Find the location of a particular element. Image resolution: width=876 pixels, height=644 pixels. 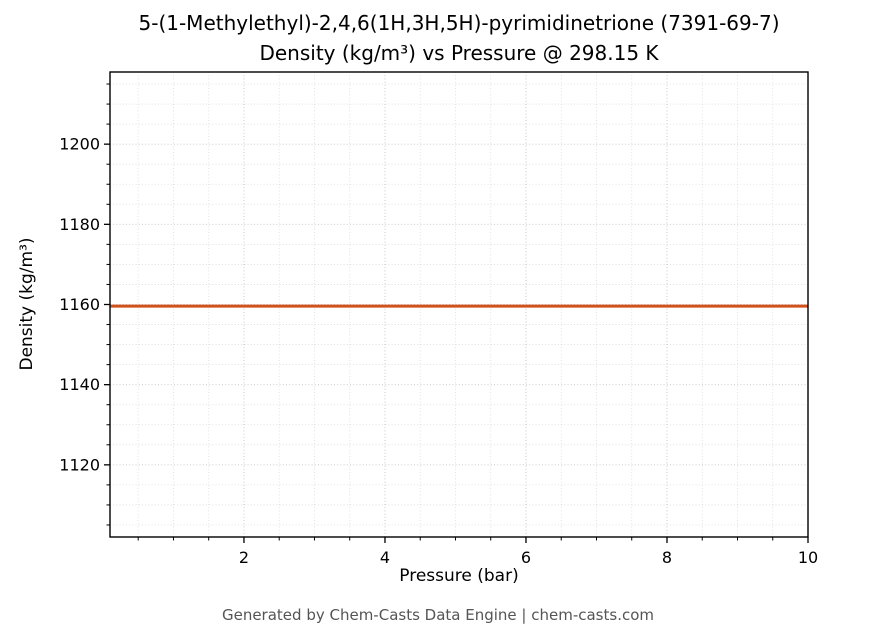

y-tick-label: 1180 is located at coordinates (79, 224).